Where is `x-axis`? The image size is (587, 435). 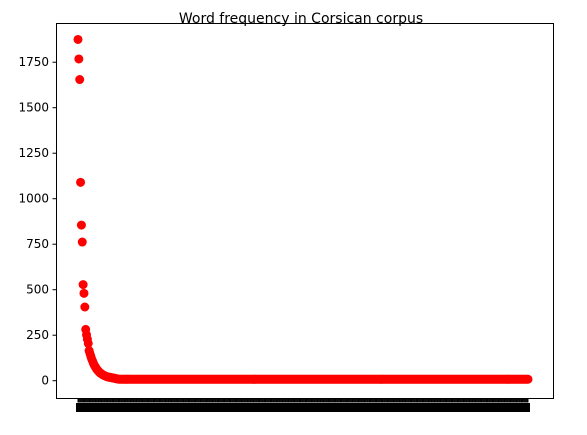
x-axis is located at coordinates (303, 405).